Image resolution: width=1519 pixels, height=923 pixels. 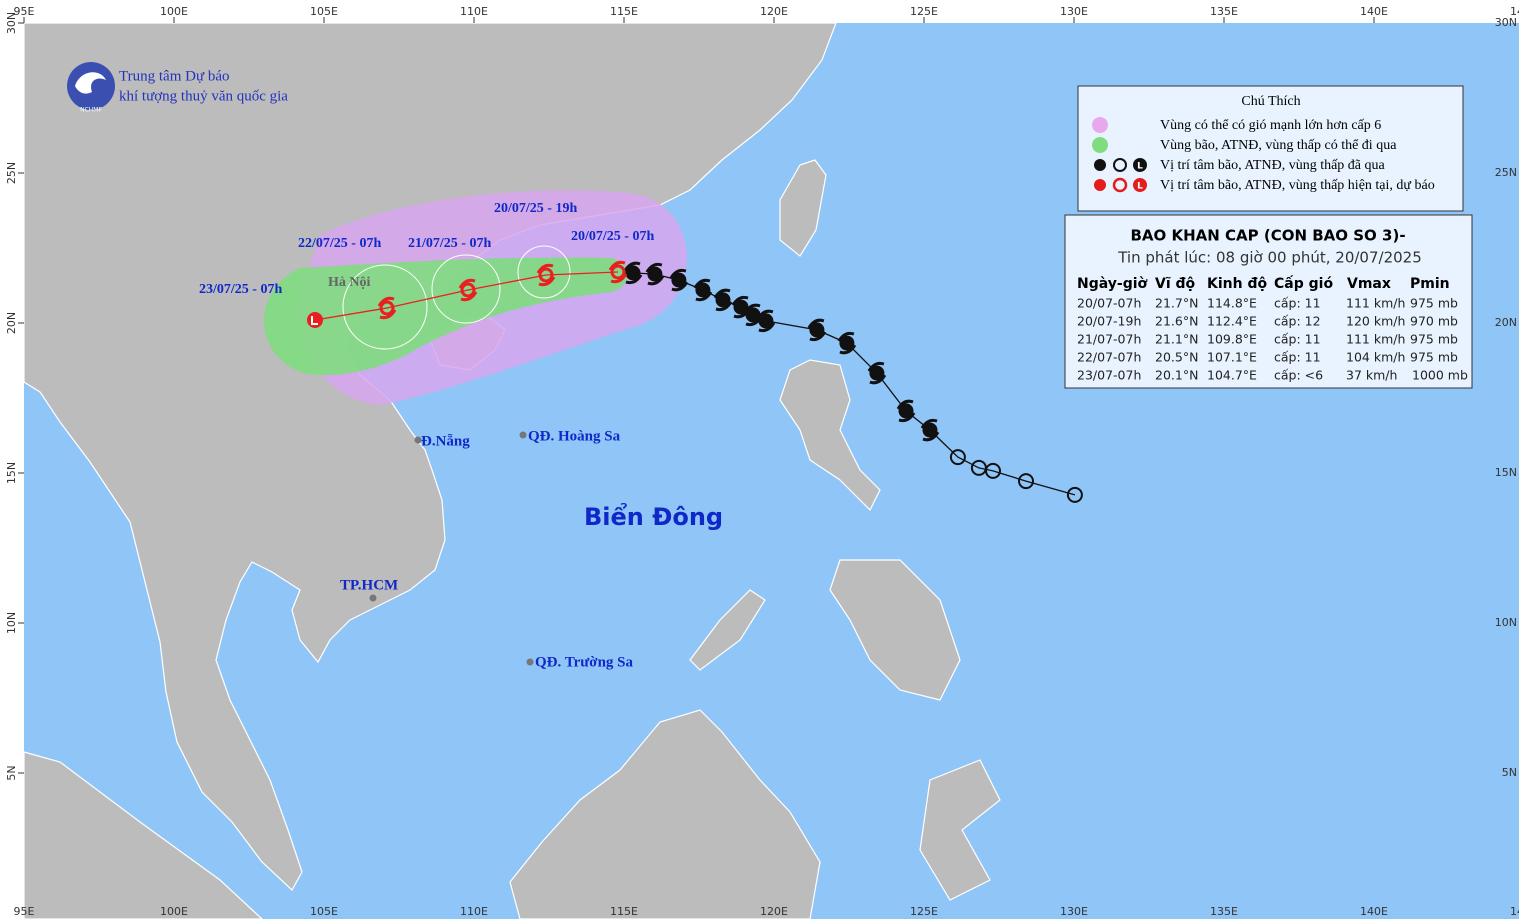 I want to click on place-label: Đ.Nẵng, so click(x=445, y=441).